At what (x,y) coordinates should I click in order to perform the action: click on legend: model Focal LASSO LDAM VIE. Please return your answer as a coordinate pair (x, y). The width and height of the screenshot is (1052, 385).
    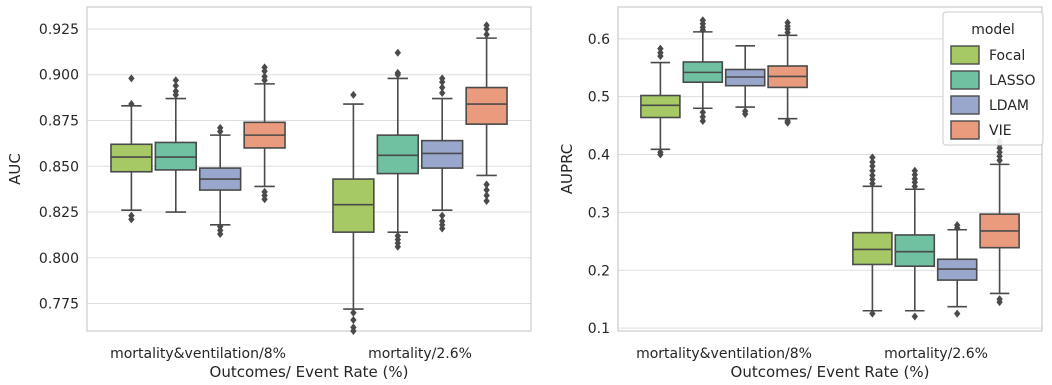
    Looking at the image, I should click on (993, 78).